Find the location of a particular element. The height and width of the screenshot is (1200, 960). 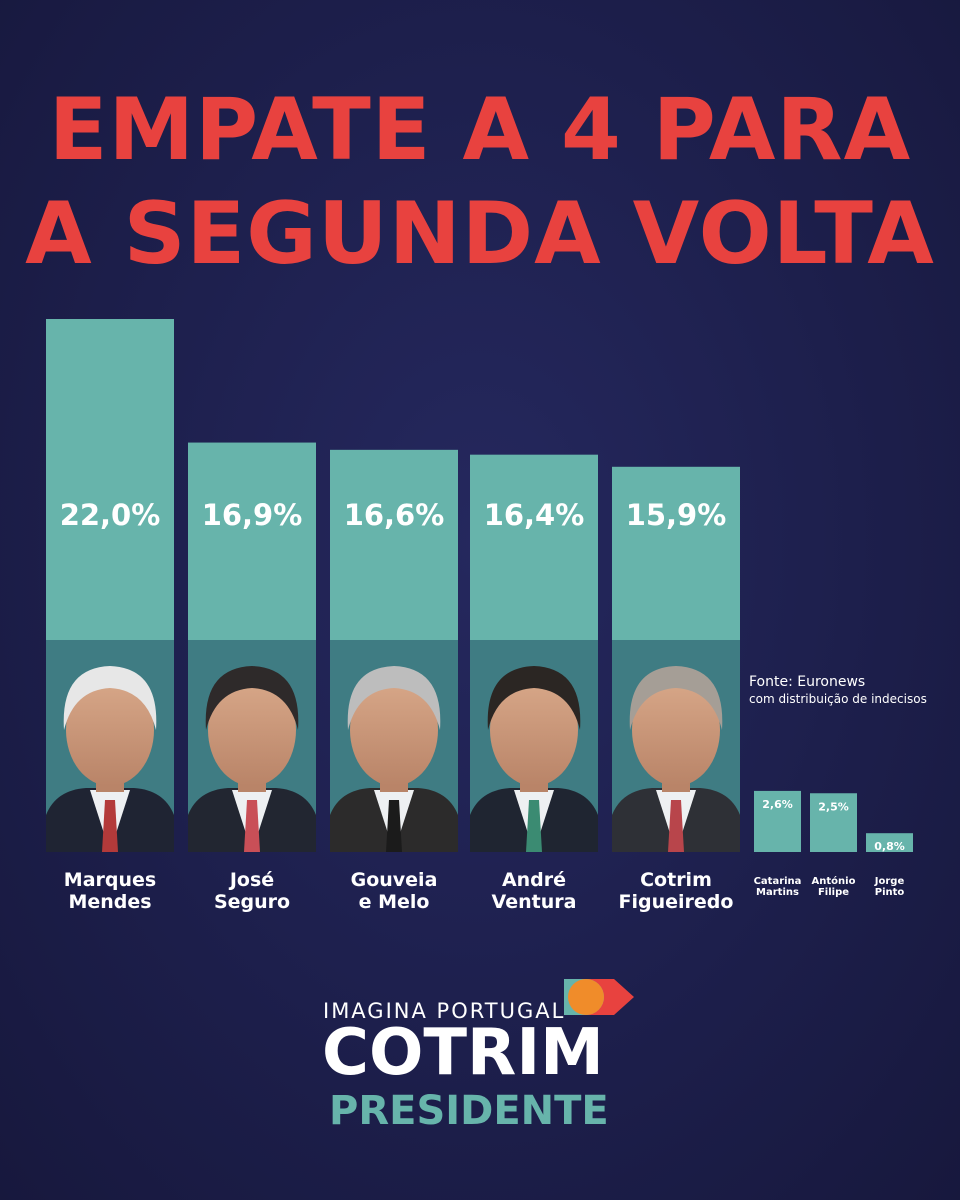

category-label: José is located at coordinates (251, 880).